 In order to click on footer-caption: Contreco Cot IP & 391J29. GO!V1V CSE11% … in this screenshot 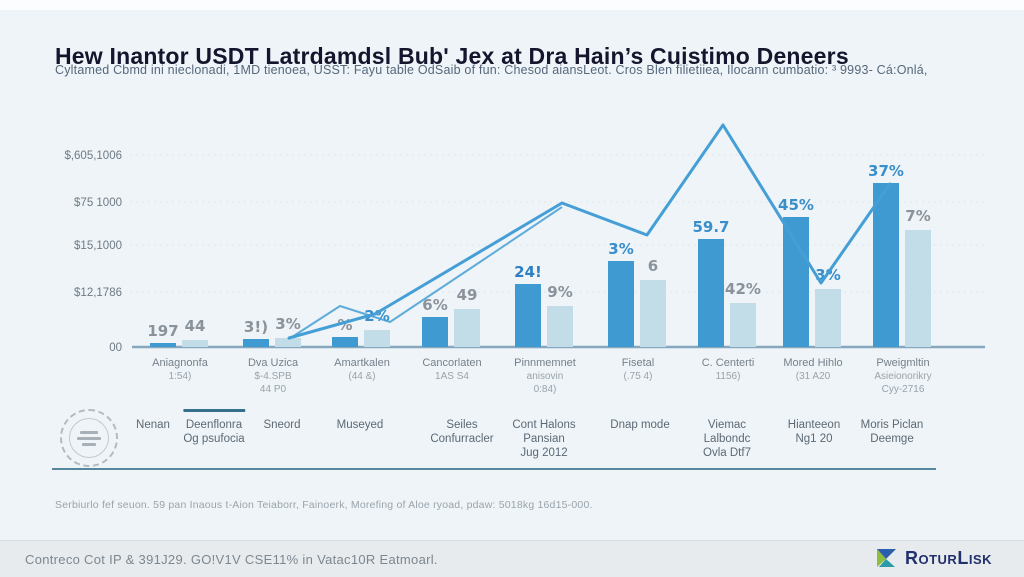, I will do `click(231, 559)`.